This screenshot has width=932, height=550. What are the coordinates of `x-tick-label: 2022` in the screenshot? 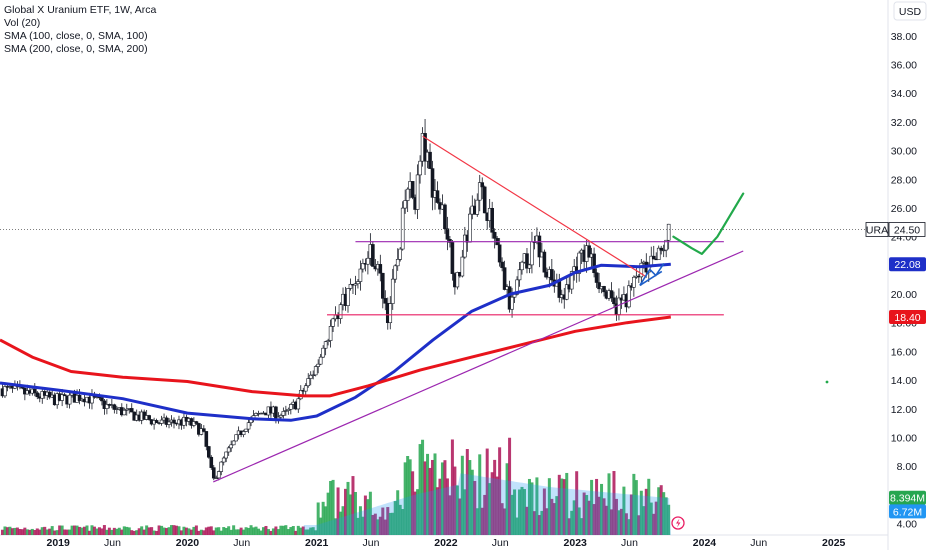 It's located at (446, 543).